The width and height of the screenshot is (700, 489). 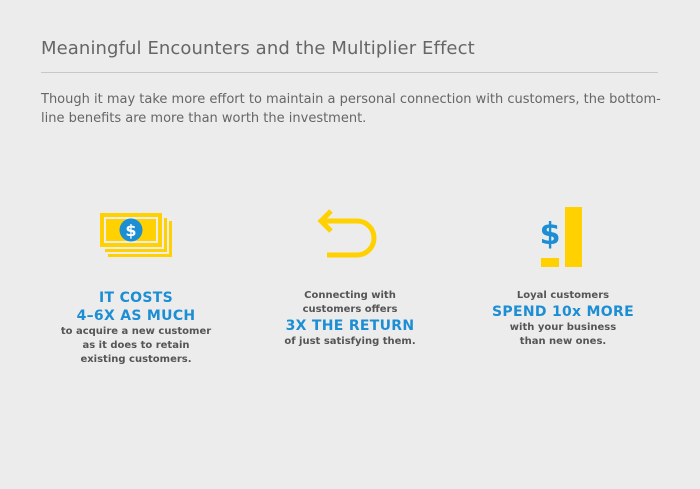 What do you see at coordinates (136, 331) in the screenshot?
I see `stat-text: to acquire a new customer` at bounding box center [136, 331].